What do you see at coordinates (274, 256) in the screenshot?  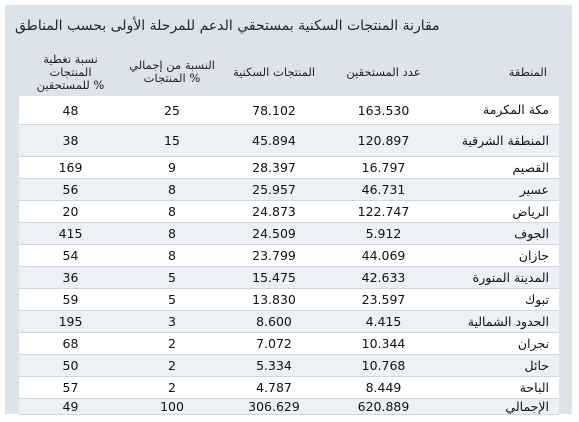 I see `cell-products: 23.799` at bounding box center [274, 256].